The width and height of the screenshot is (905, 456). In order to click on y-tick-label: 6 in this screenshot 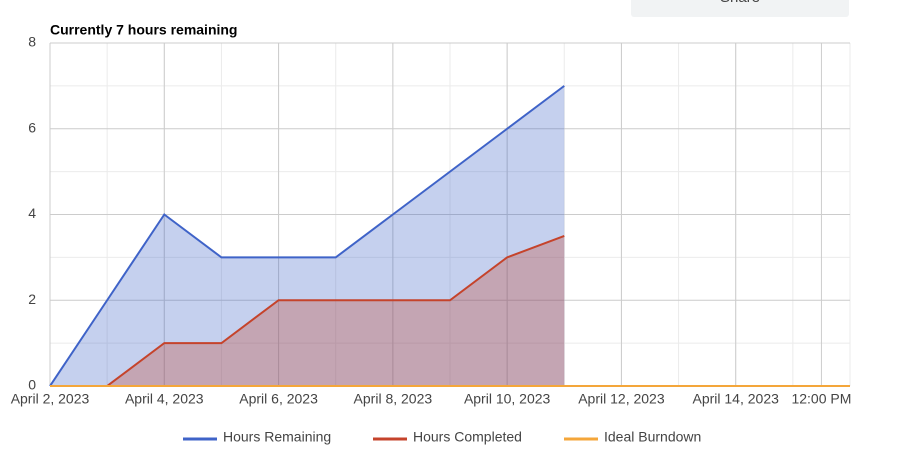, I will do `click(32, 127)`.